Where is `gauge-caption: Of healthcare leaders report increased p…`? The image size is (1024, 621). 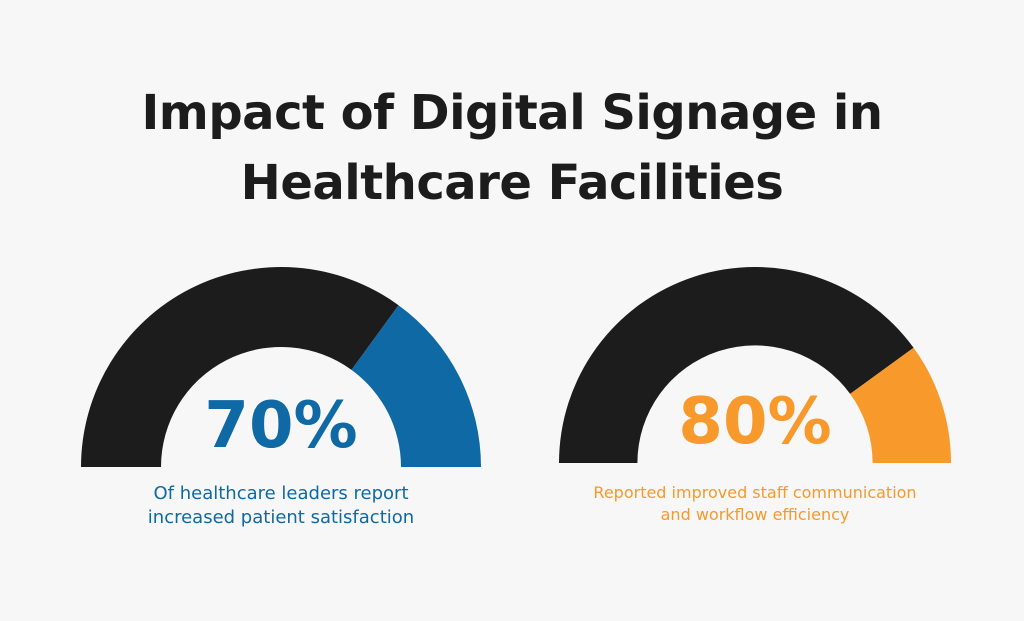
gauge-caption: Of healthcare leaders report increased p… is located at coordinates (281, 506).